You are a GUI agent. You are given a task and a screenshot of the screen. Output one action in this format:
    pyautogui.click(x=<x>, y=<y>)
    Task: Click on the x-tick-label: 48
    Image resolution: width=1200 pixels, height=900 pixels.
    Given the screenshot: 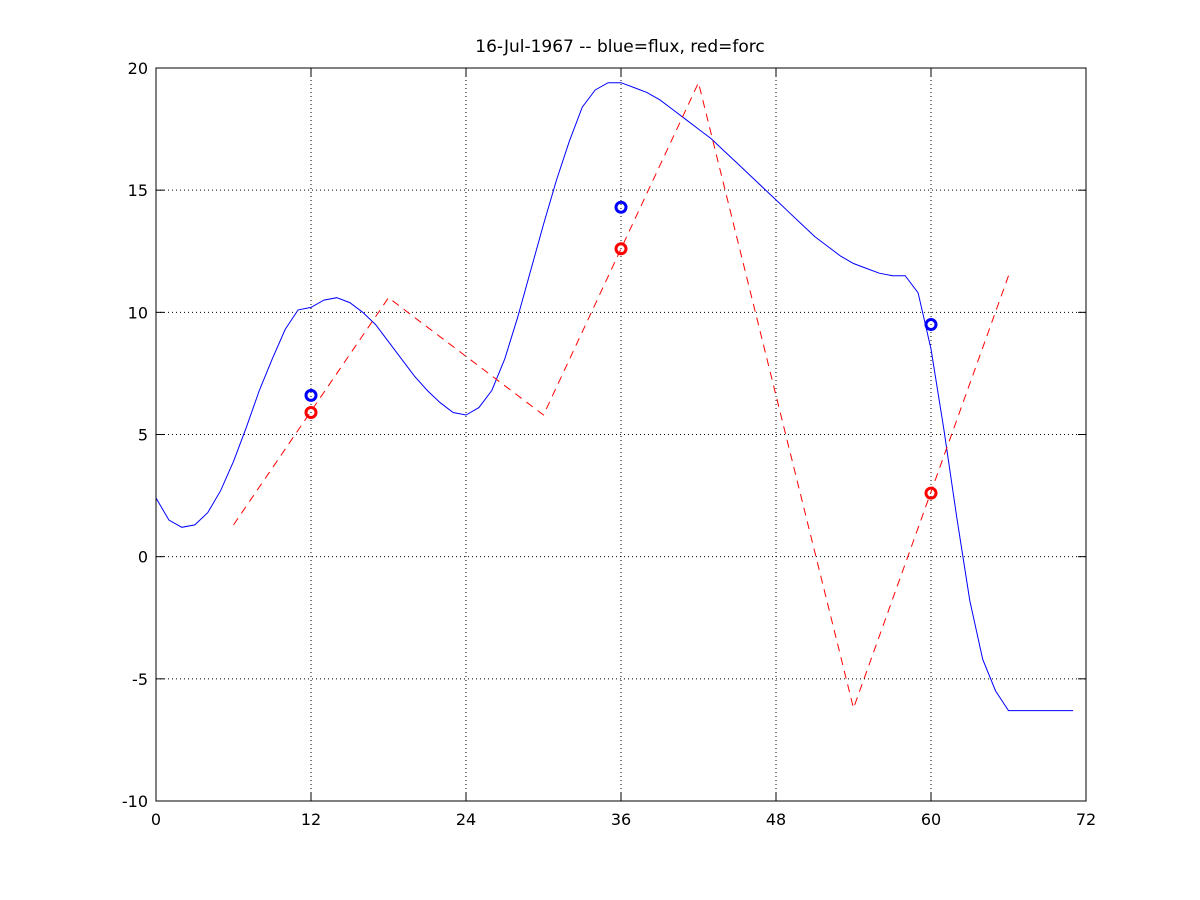 What is the action you would take?
    pyautogui.click(x=776, y=819)
    